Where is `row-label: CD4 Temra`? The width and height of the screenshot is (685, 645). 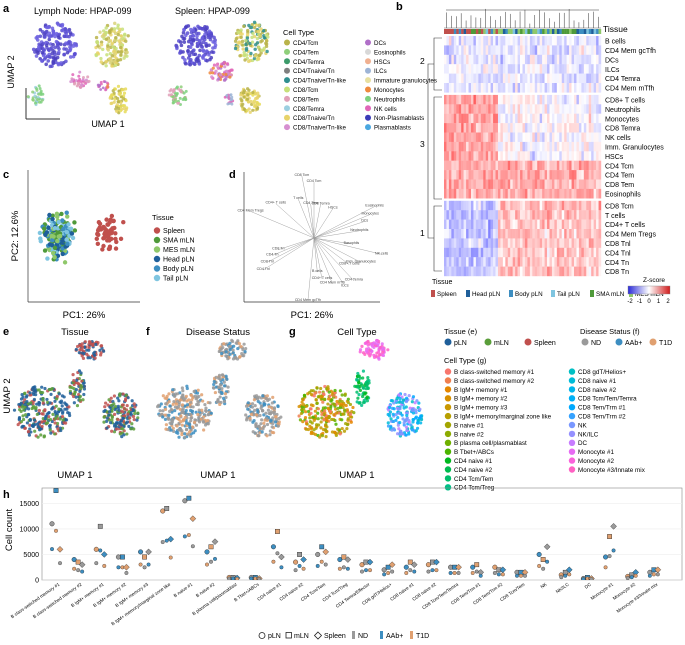
row-label: CD4 Temra is located at coordinates (622, 79).